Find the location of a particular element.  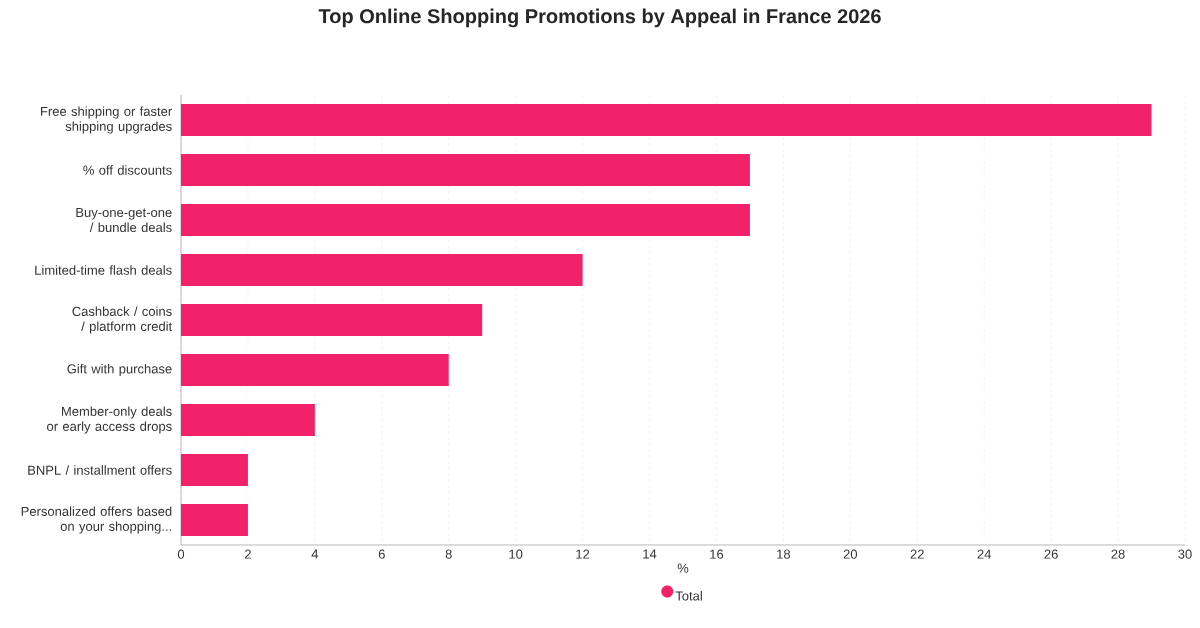

x-tick-label: 12 is located at coordinates (583, 554).